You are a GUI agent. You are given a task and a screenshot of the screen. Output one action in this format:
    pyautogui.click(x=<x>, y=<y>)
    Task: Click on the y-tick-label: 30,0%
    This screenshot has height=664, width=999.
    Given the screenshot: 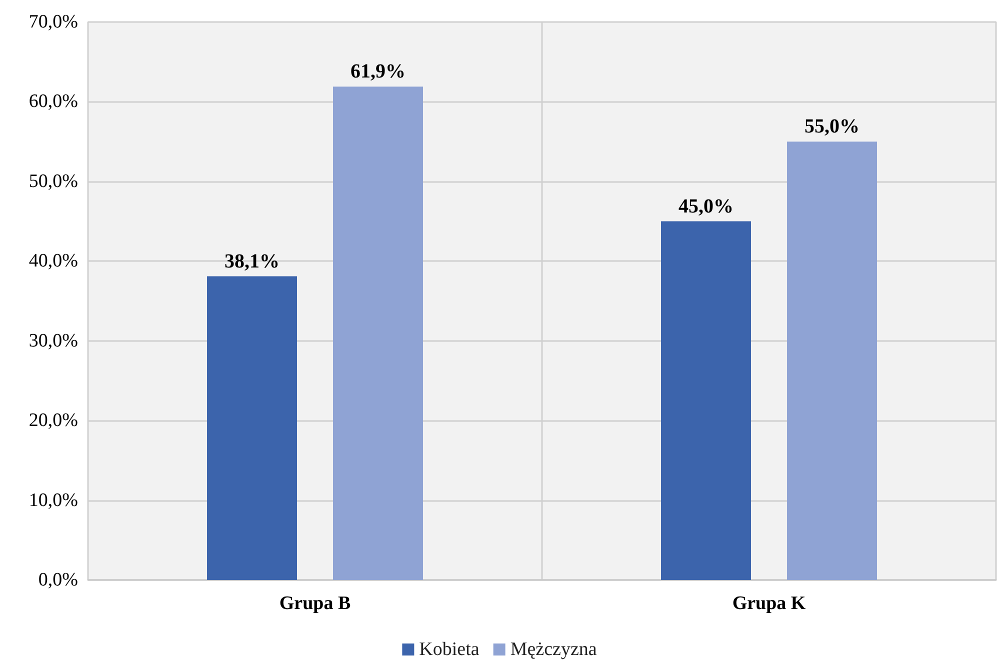 What is the action you would take?
    pyautogui.click(x=53, y=341)
    